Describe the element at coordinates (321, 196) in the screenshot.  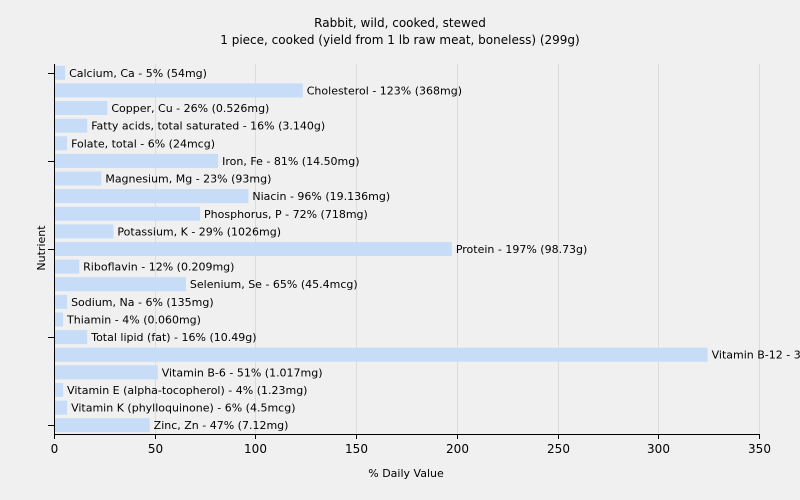
I see `bar-label-7: Niacin - 96% (19.136mg)` at that location.